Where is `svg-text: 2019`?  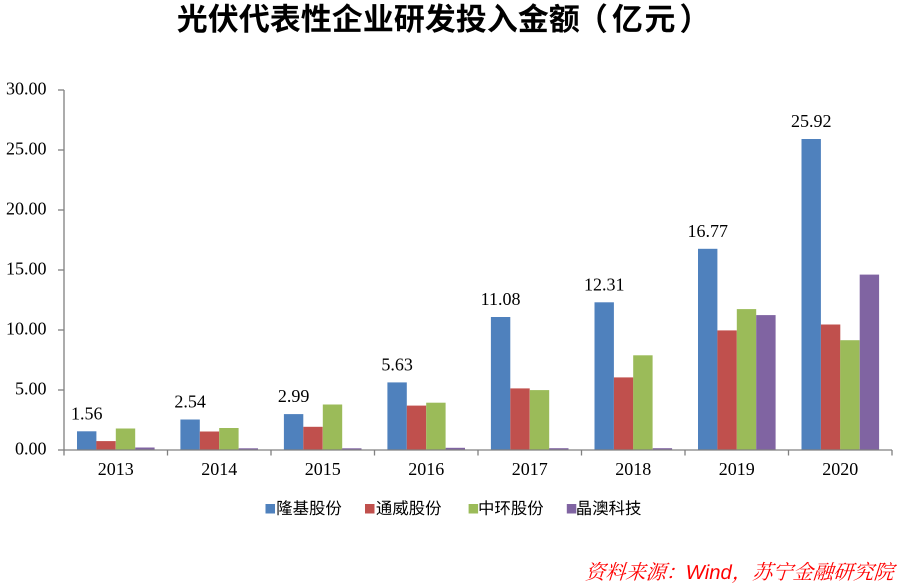 svg-text: 2019 is located at coordinates (737, 469).